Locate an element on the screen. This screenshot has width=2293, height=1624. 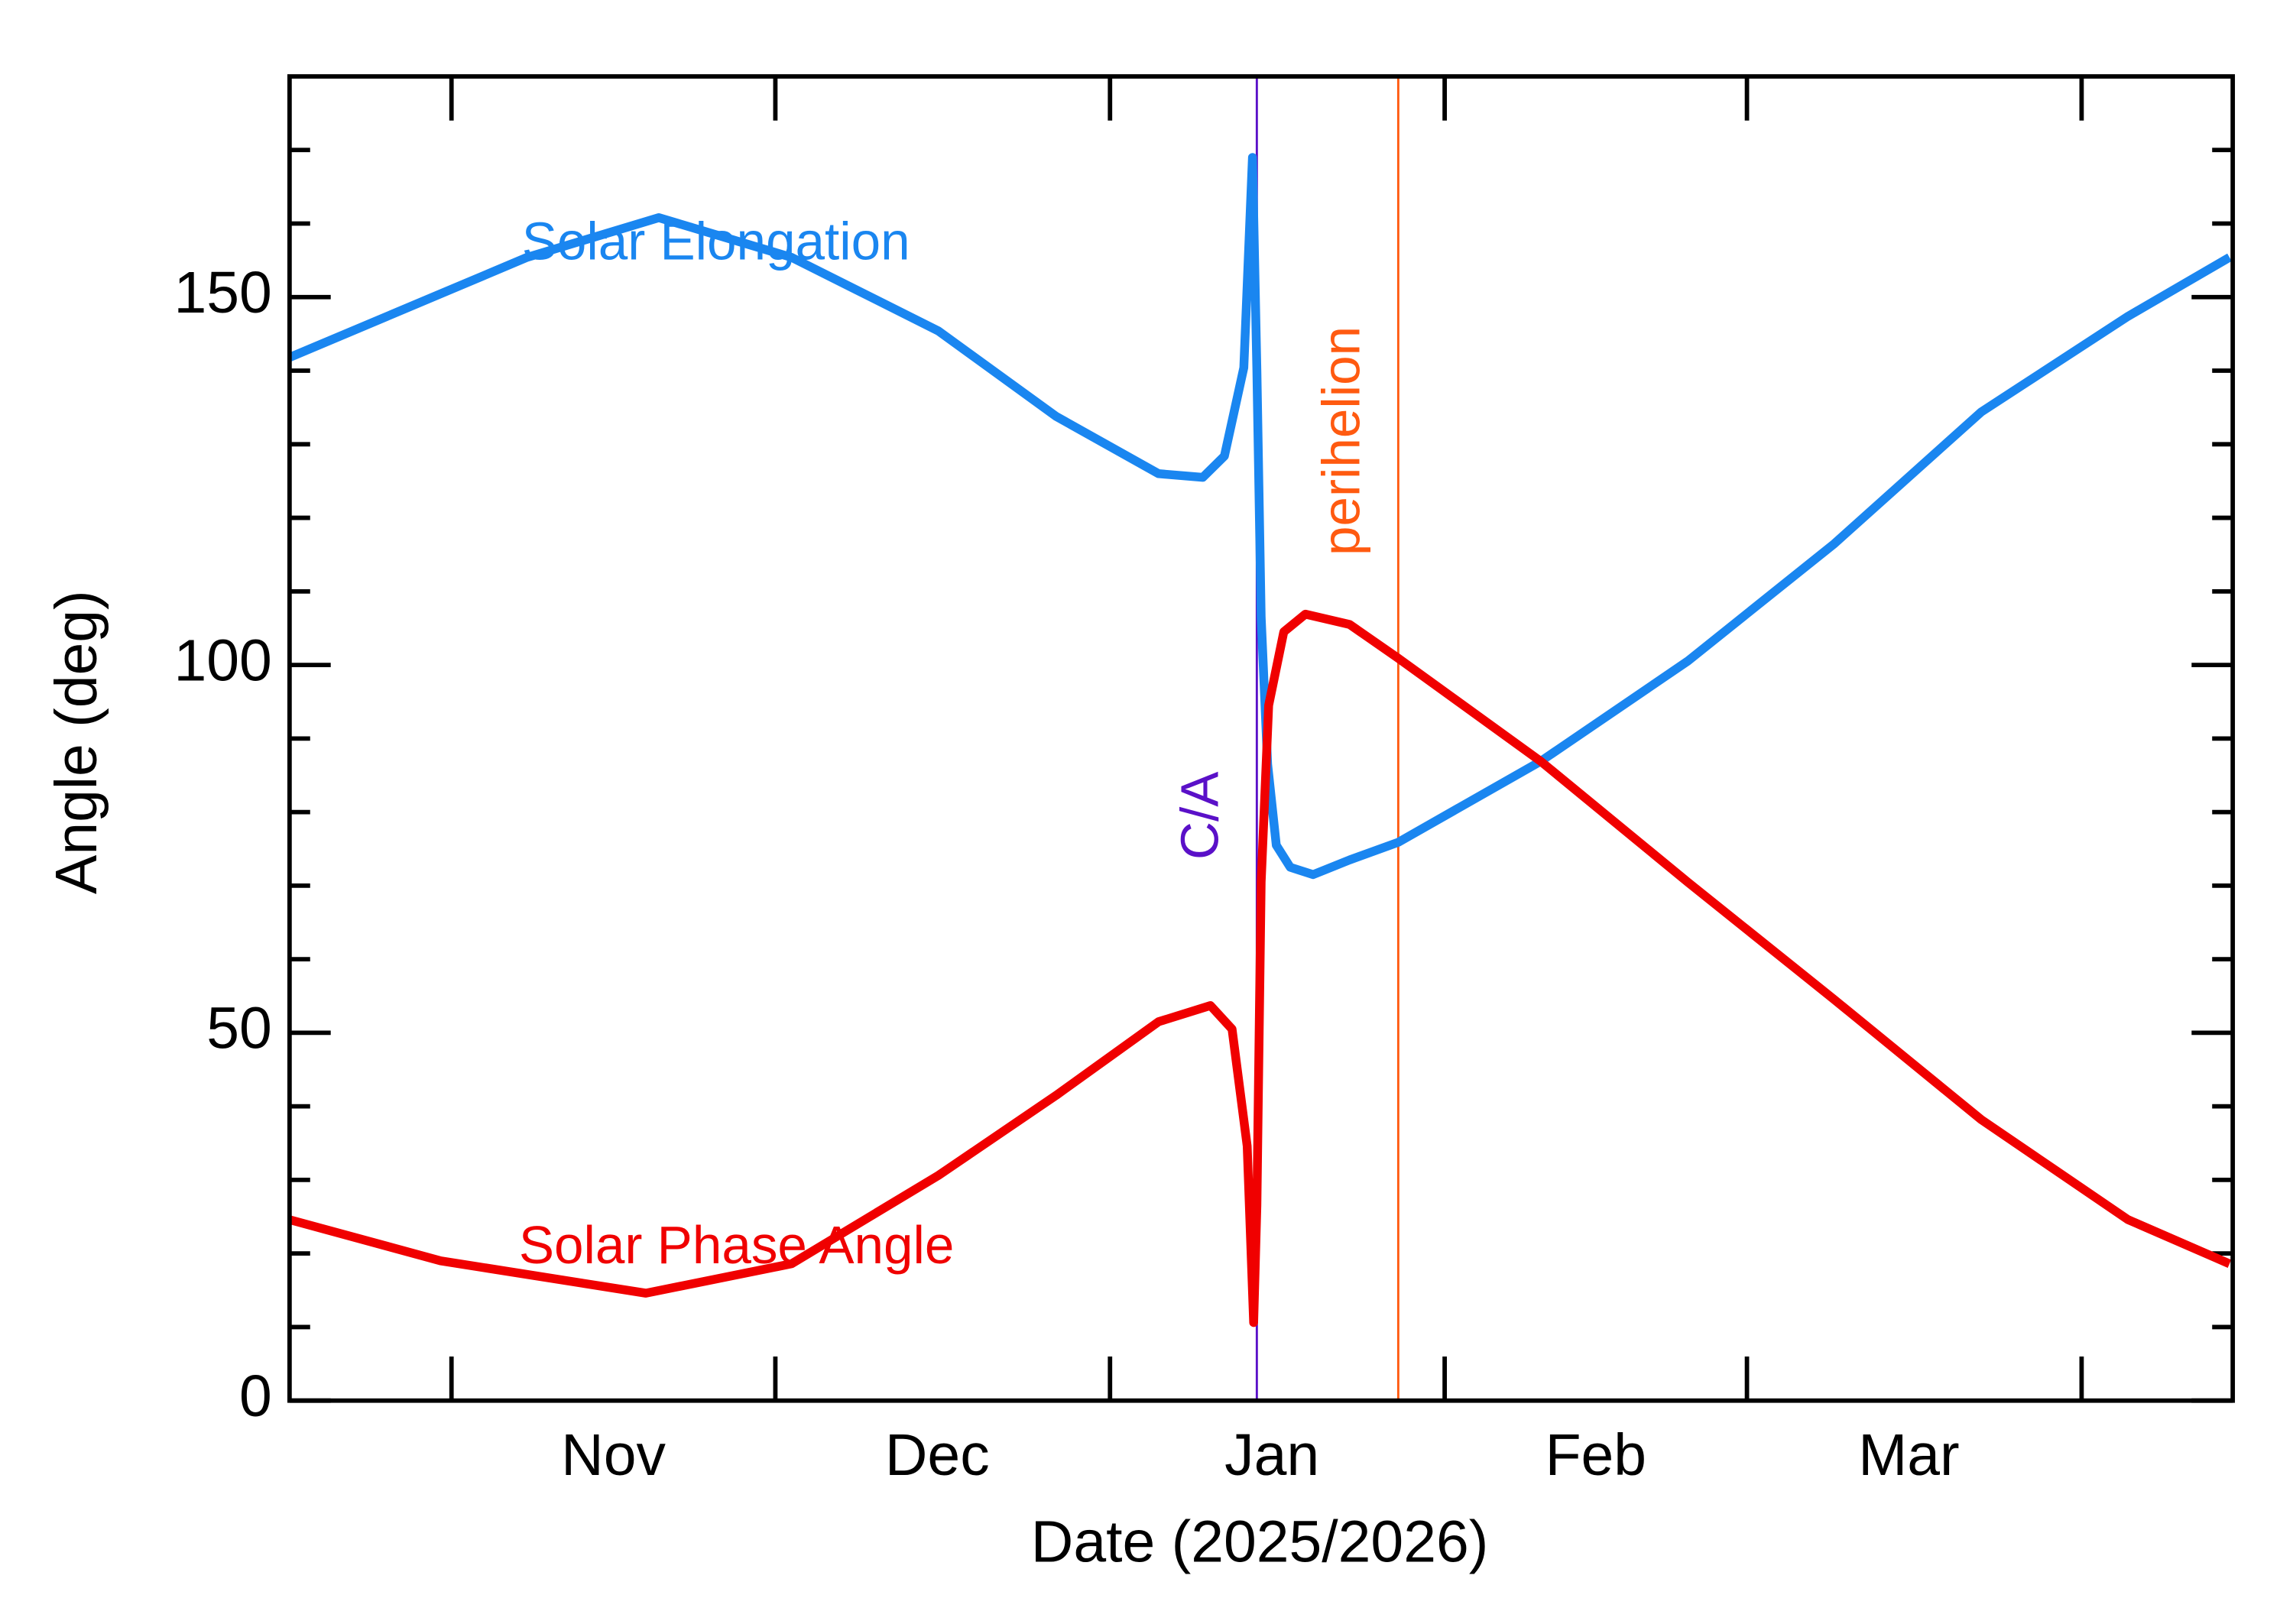
x-tick-label: Mar is located at coordinates (1908, 1455).